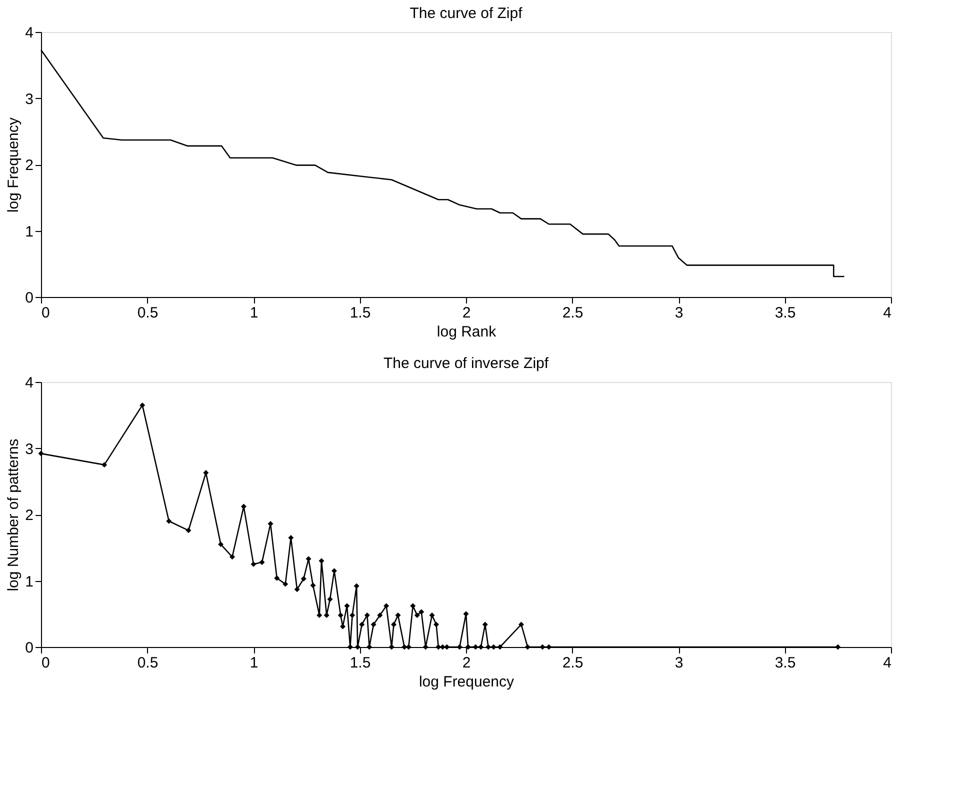 Image resolution: width=953 pixels, height=805 pixels. Describe the element at coordinates (466, 363) in the screenshot. I see `chart-title: The curve of inverse Zipf` at that location.